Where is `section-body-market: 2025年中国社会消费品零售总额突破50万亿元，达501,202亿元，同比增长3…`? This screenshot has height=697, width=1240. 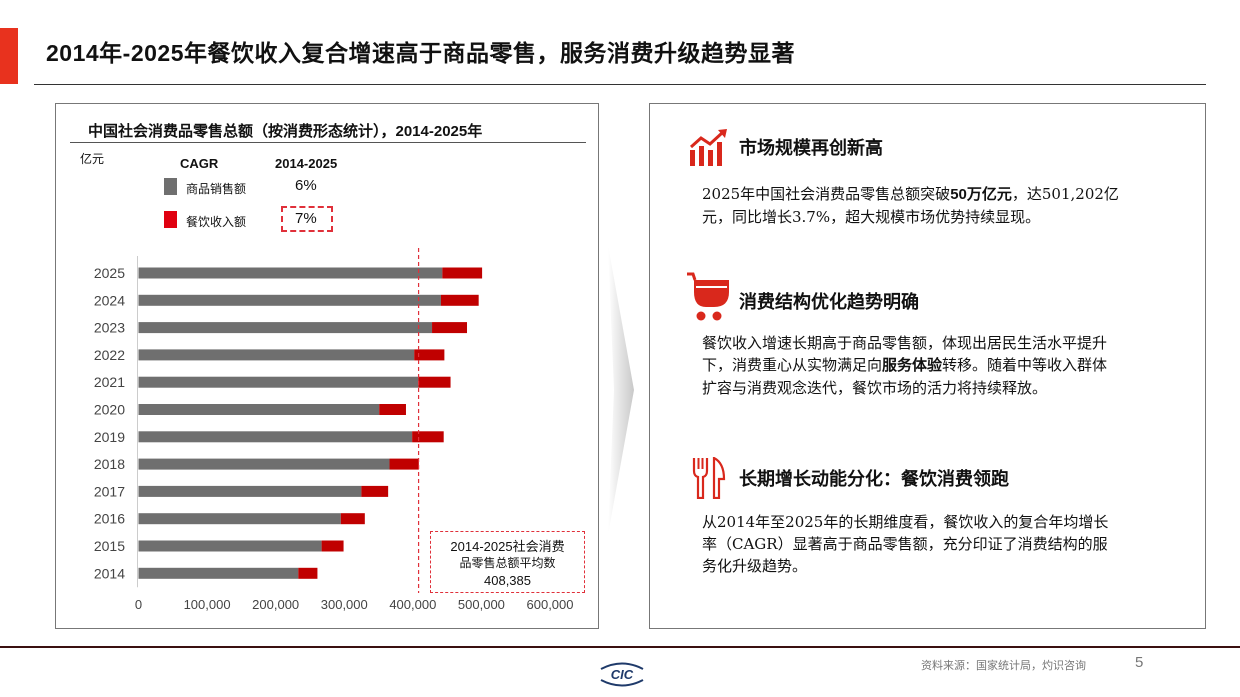 section-body-market: 2025年中国社会消费品零售总额突破50万亿元，达501,202亿元，同比增长3… is located at coordinates (912, 205).